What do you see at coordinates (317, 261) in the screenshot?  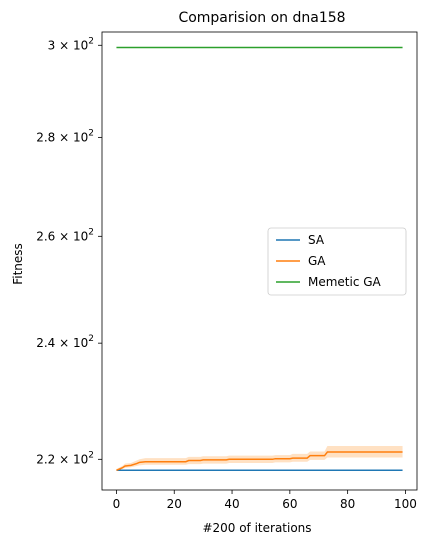 I see `legend-label-1: GA` at bounding box center [317, 261].